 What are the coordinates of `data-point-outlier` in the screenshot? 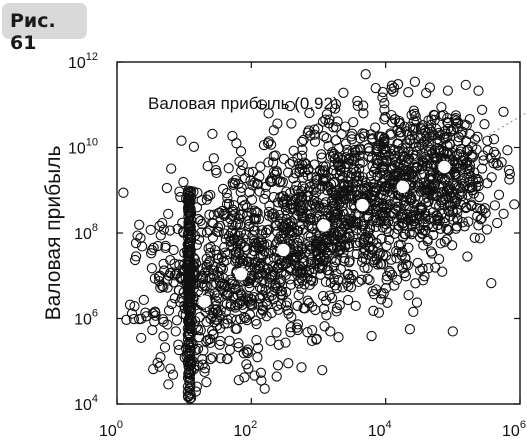 It's located at (417, 263).